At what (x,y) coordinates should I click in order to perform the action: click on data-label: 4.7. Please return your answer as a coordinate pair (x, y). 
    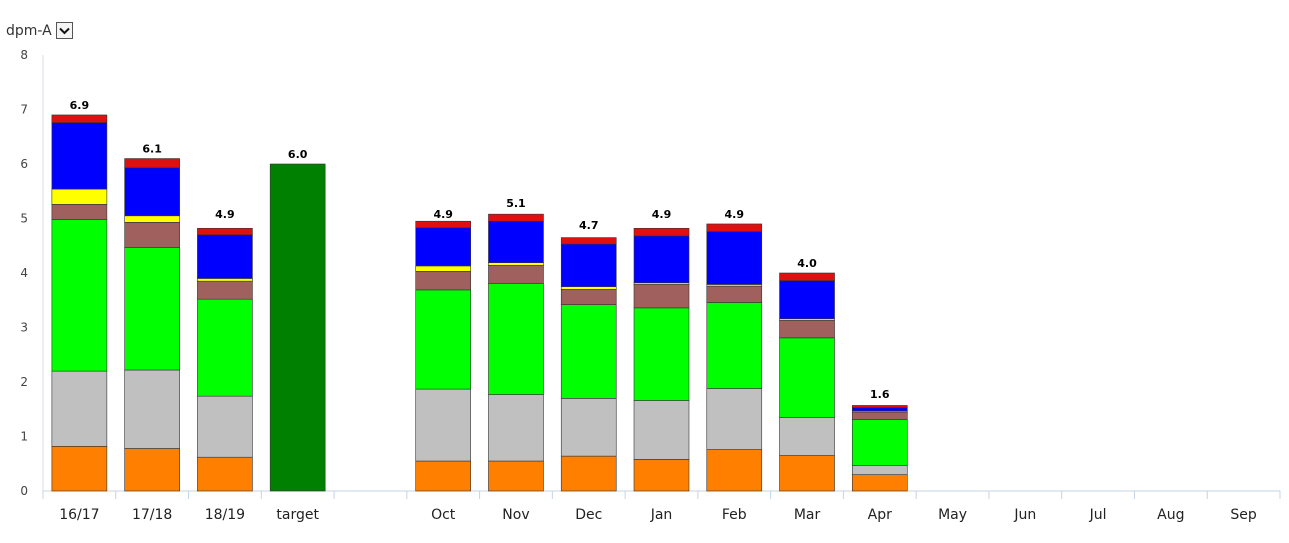
    Looking at the image, I should click on (589, 225).